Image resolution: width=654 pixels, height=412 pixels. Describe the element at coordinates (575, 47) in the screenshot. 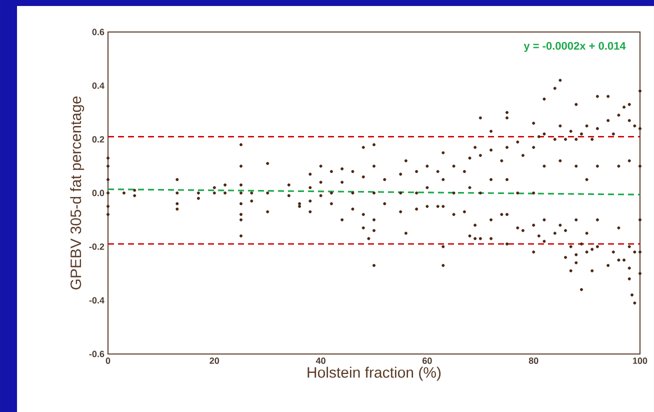

I see `annotation: y = -0.0002x + 0.014` at that location.